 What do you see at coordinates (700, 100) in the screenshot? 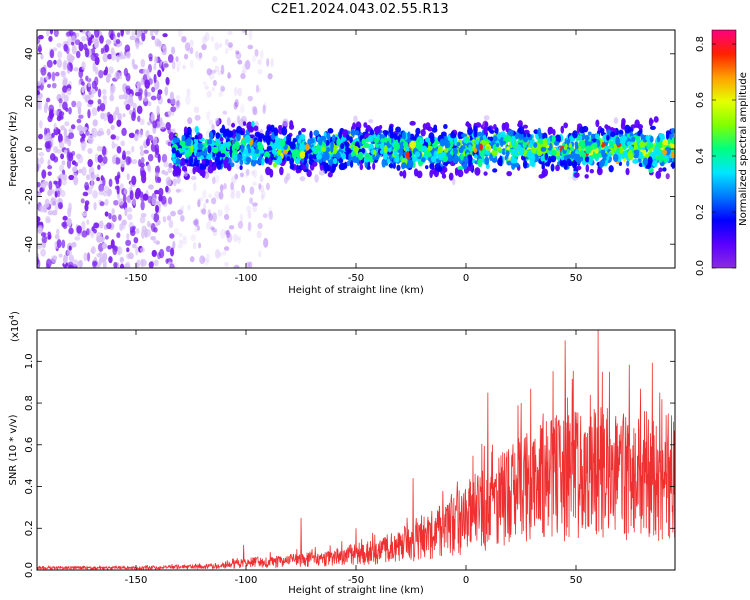
I see `colorbar-tick-label: 0.6` at bounding box center [700, 100].